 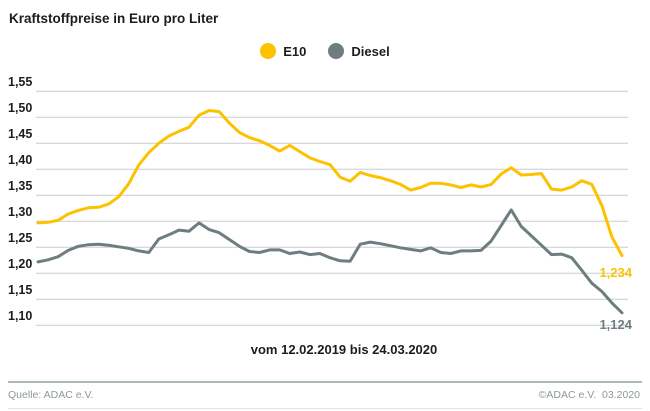 I want to click on y-tick-label: 1,45, so click(x=20, y=134).